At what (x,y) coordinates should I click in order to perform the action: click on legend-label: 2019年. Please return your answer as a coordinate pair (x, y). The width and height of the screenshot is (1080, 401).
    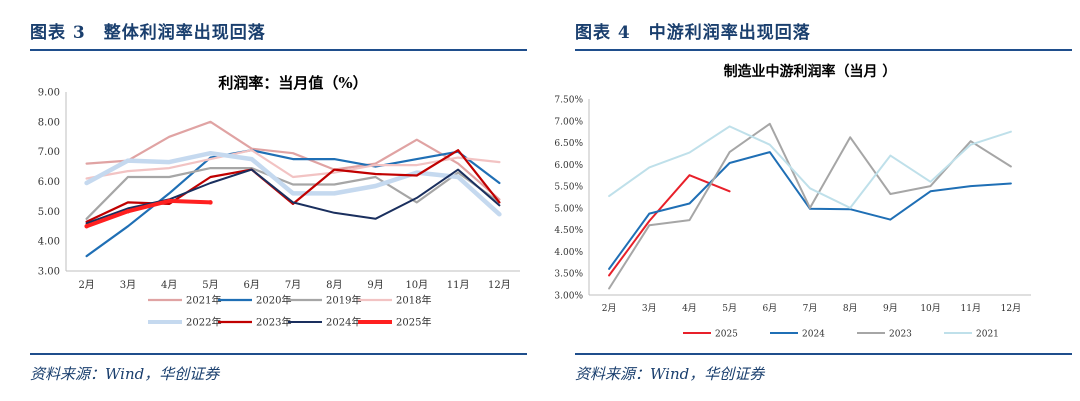
    Looking at the image, I should click on (343, 300).